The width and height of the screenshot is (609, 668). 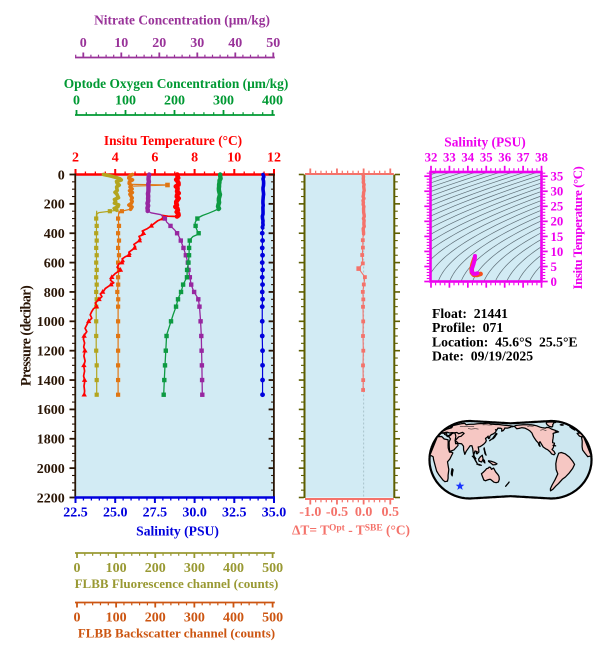 What do you see at coordinates (234, 513) in the screenshot?
I see `svg-text: 32.5` at bounding box center [234, 513].